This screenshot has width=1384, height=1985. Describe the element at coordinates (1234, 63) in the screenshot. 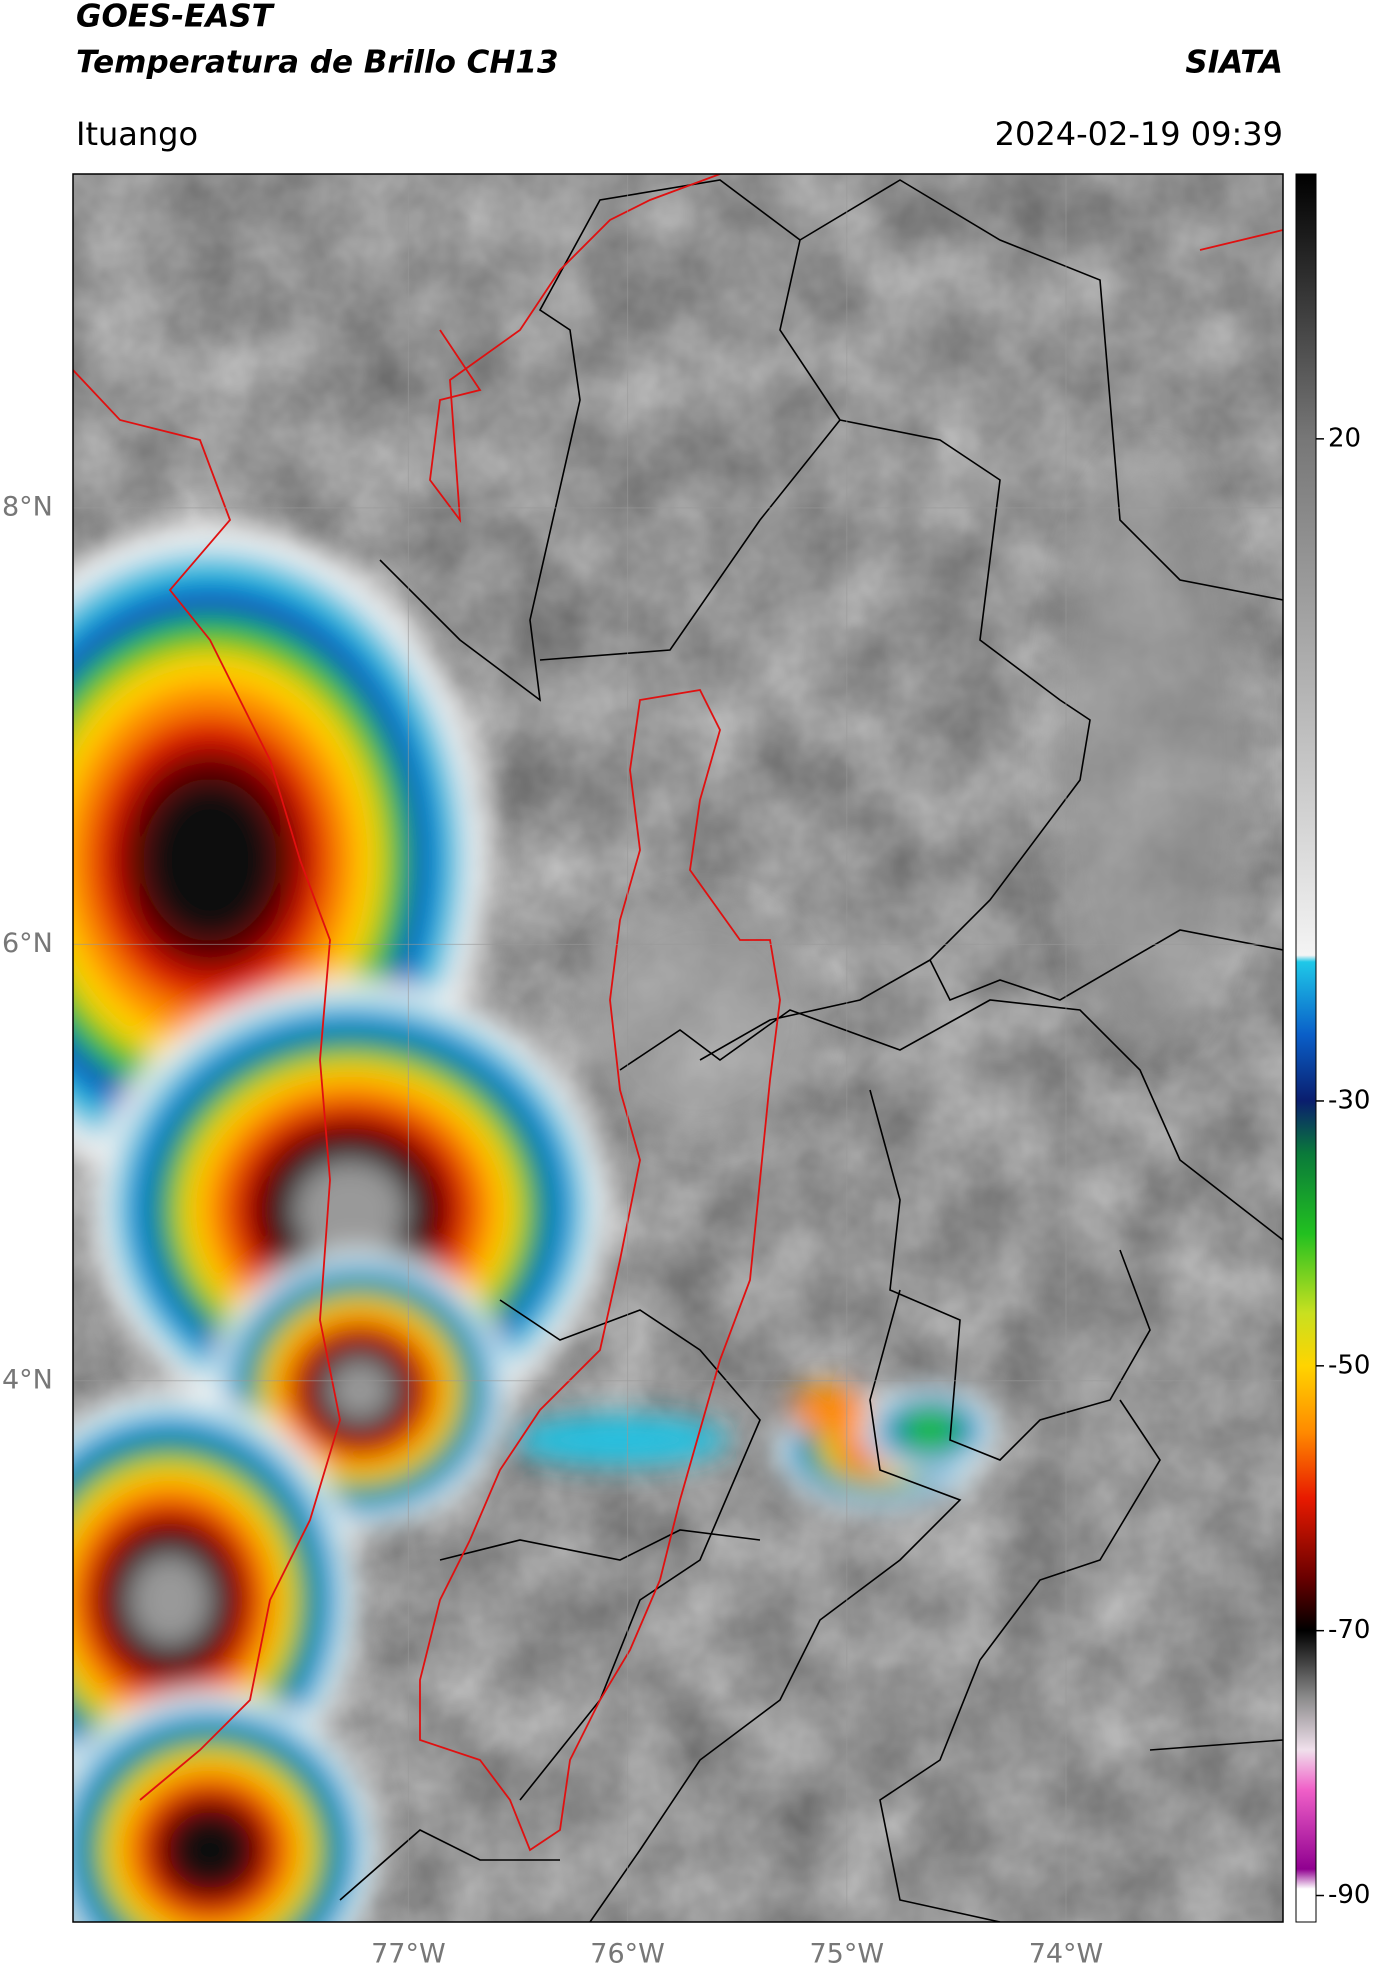

I see `agency: SIATA` at that location.